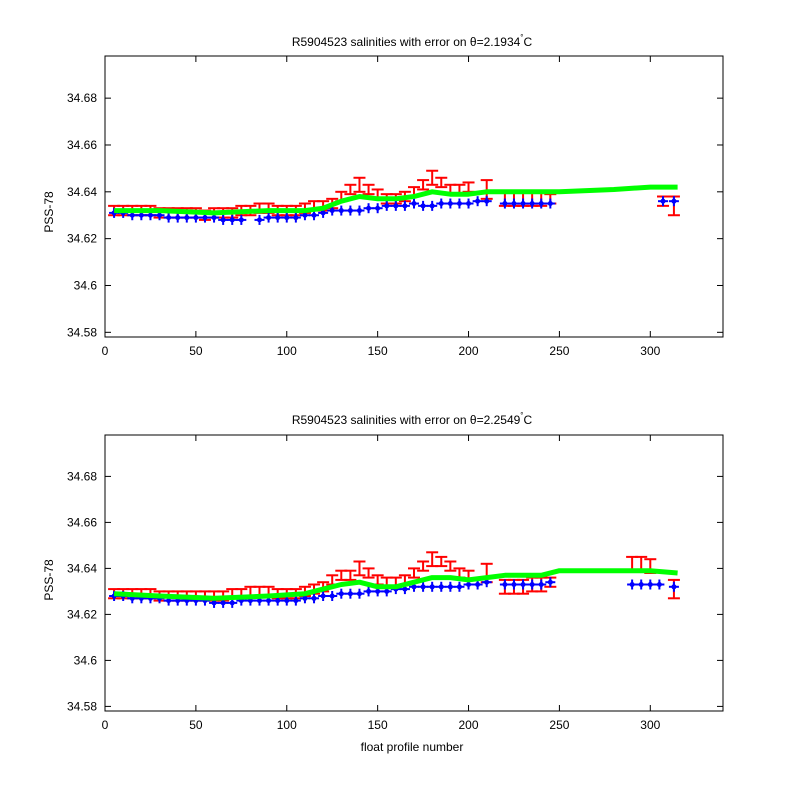 The image size is (800, 800). Describe the element at coordinates (82, 568) in the screenshot. I see `bottom-ytick-label: 34.64` at that location.